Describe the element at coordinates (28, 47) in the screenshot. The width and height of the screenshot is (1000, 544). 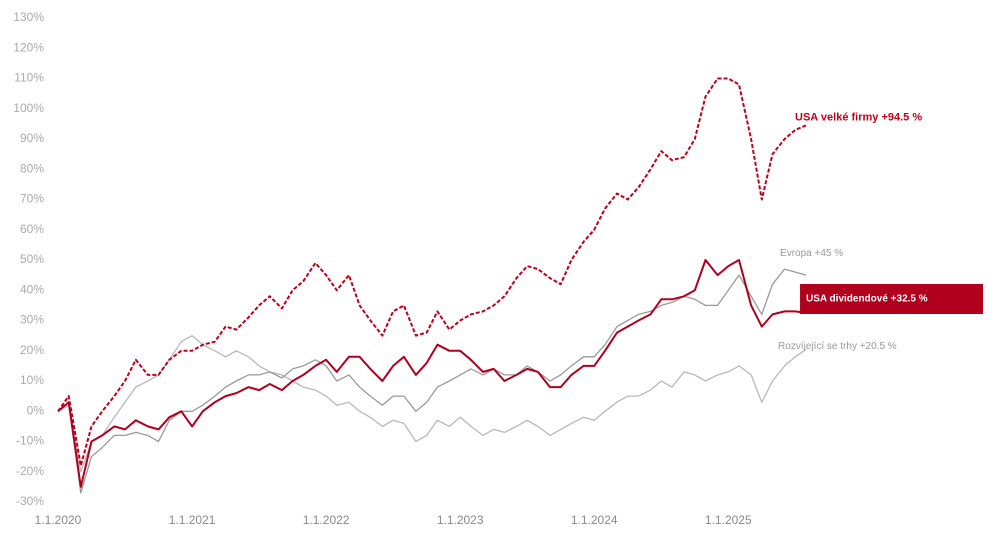
I see `y-tick-label: 120%` at that location.